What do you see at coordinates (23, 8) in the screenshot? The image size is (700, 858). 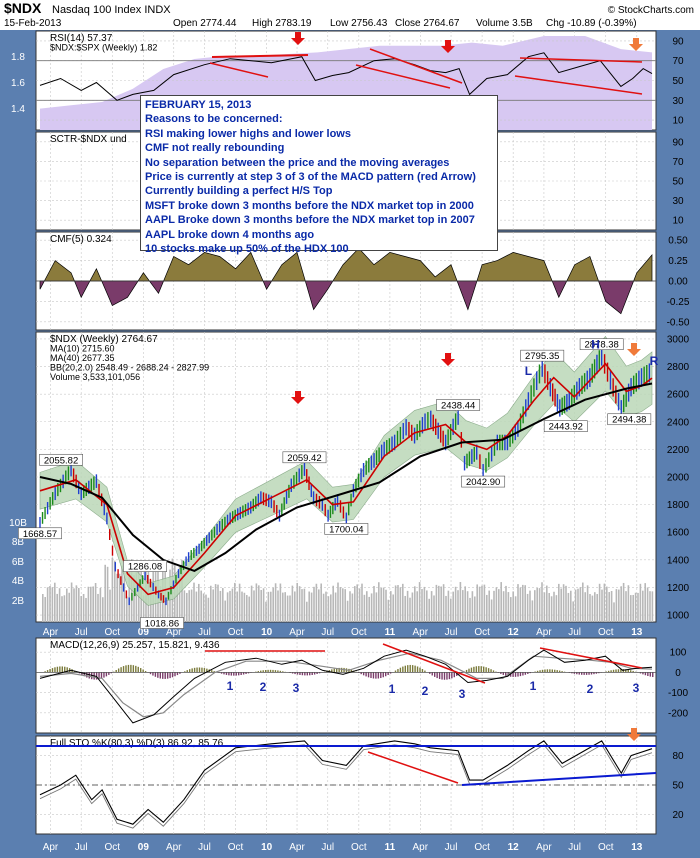 I see `symbol-label: $NDX` at bounding box center [23, 8].